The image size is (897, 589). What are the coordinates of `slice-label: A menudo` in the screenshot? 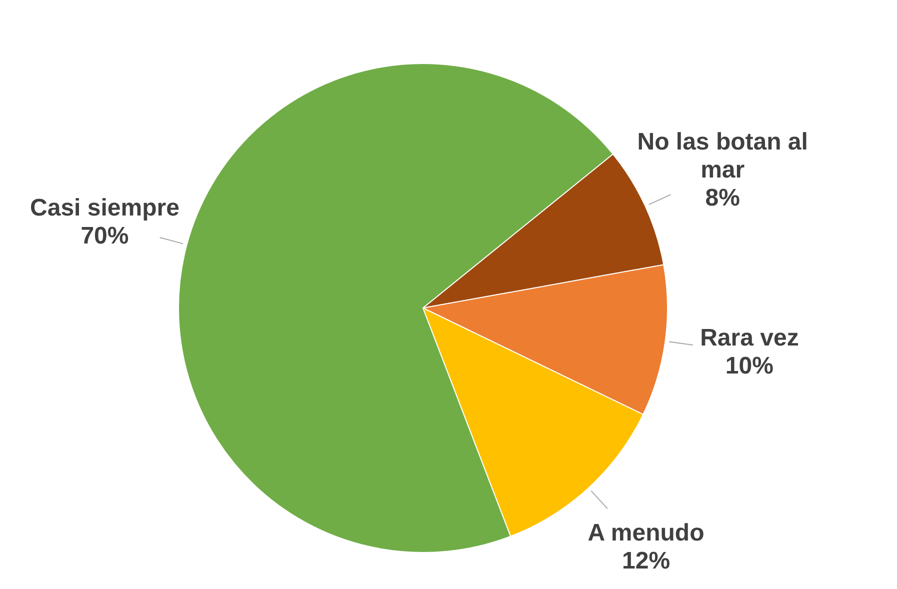 It's located at (646, 533).